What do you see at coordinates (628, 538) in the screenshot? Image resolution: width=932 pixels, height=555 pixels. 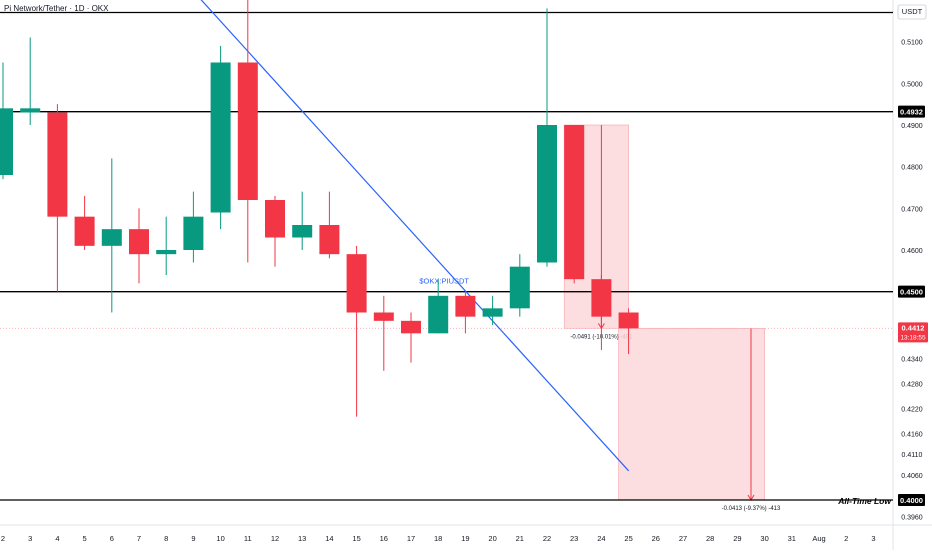 I see `time-tick: 25` at bounding box center [628, 538].